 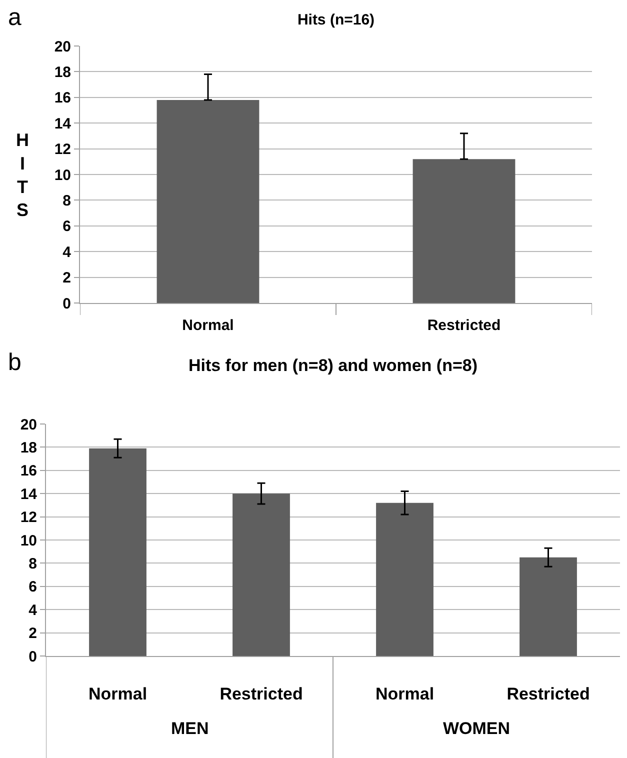 I want to click on chart-title: Hits for men (n=8) and women (n=8), so click(x=333, y=365).